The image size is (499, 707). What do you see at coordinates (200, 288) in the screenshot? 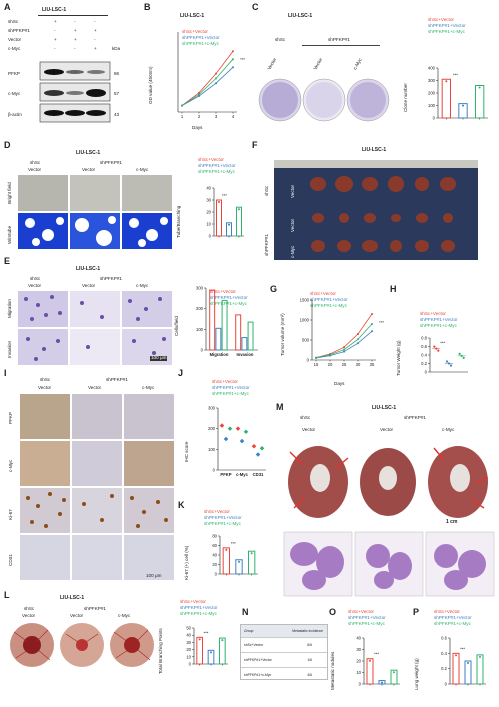
I see `y-tick-label: 300` at bounding box center [200, 288].